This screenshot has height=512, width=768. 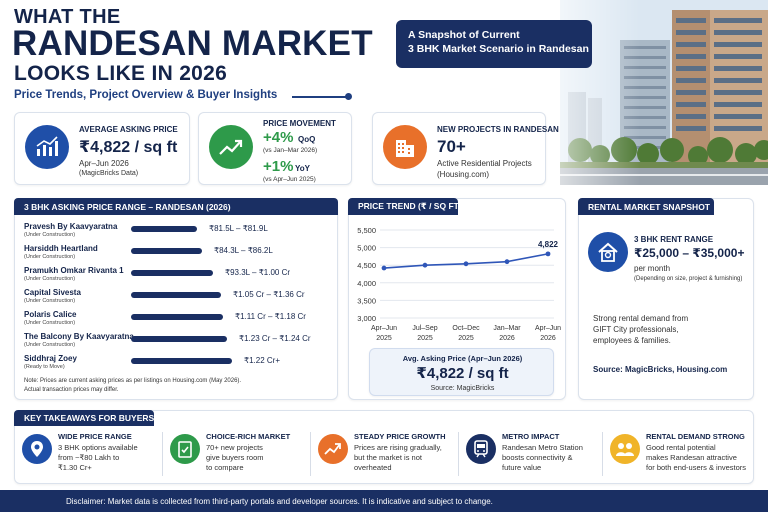 I want to click on rental-title: RENTAL MARKET SNAPSHOT, so click(x=646, y=206).